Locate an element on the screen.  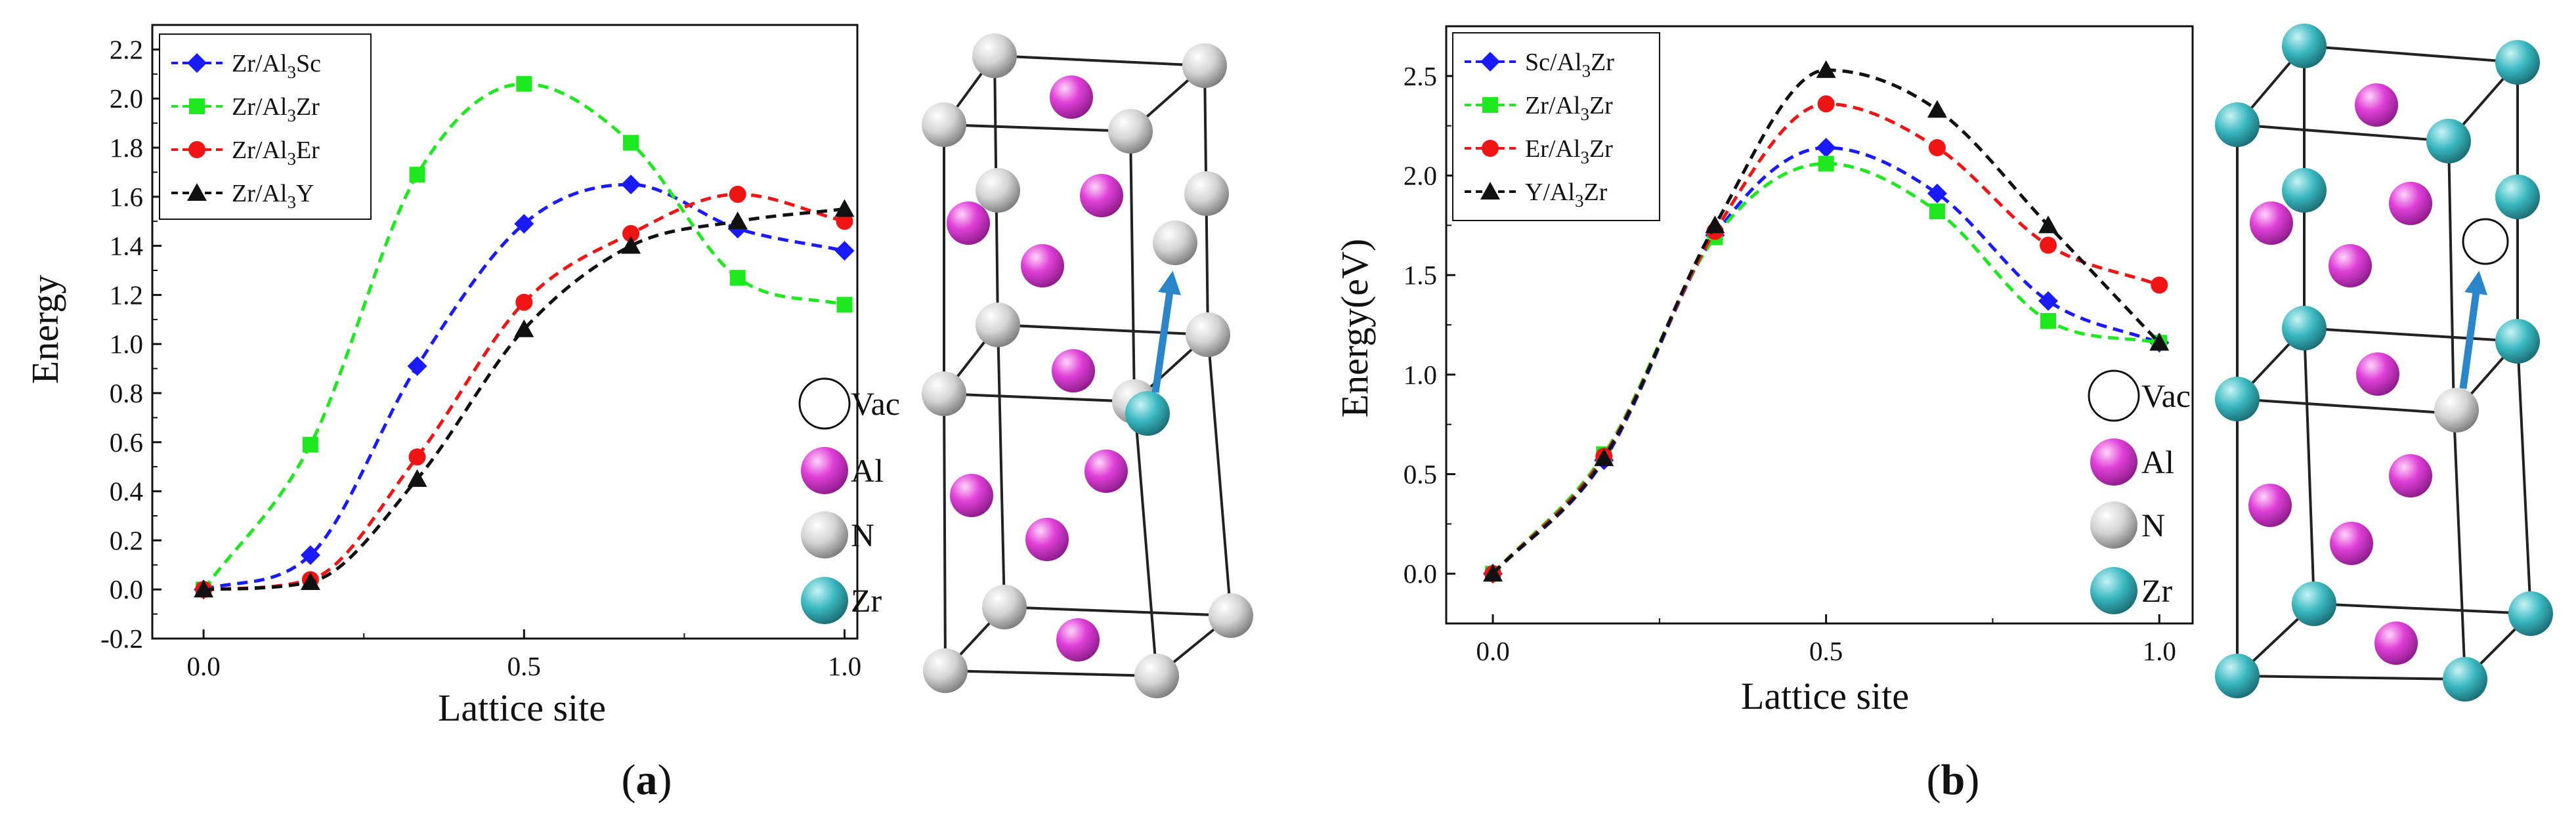
atom-legend-a: Vac Al N Zr is located at coordinates (849, 500).